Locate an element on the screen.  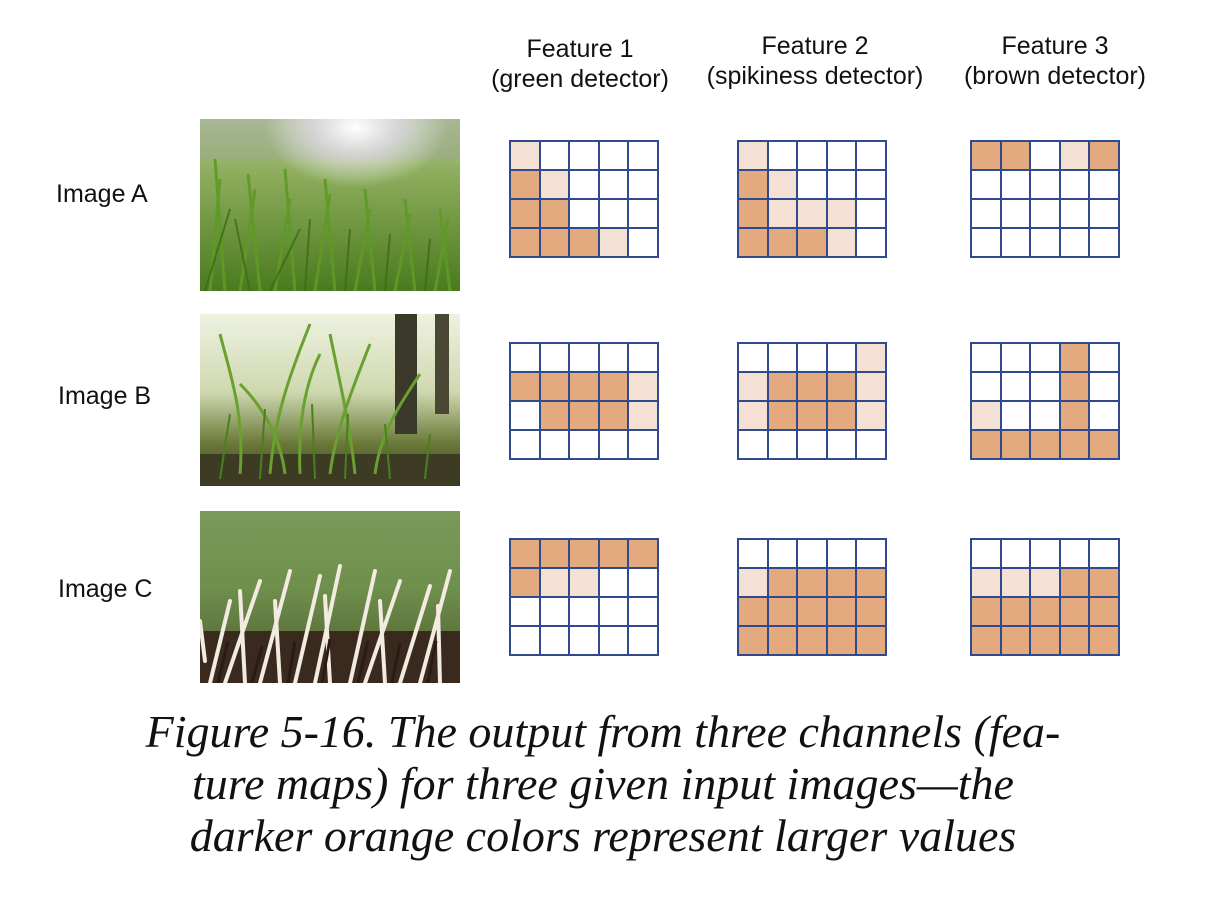
feature-3-header: Feature 3 (brown detector) is located at coordinates (1055, 61).